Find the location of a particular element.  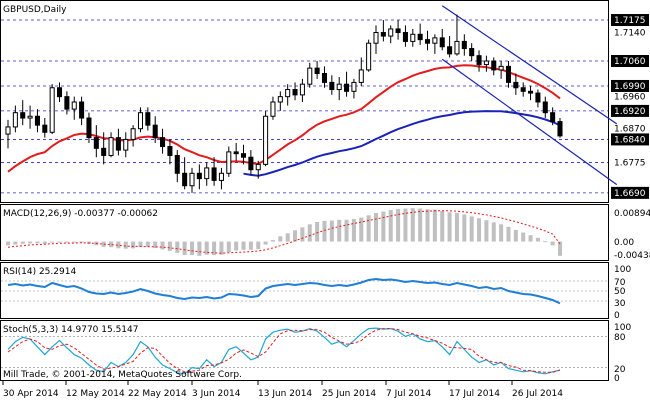

price-tag-label: 1.6840 is located at coordinates (630, 140).